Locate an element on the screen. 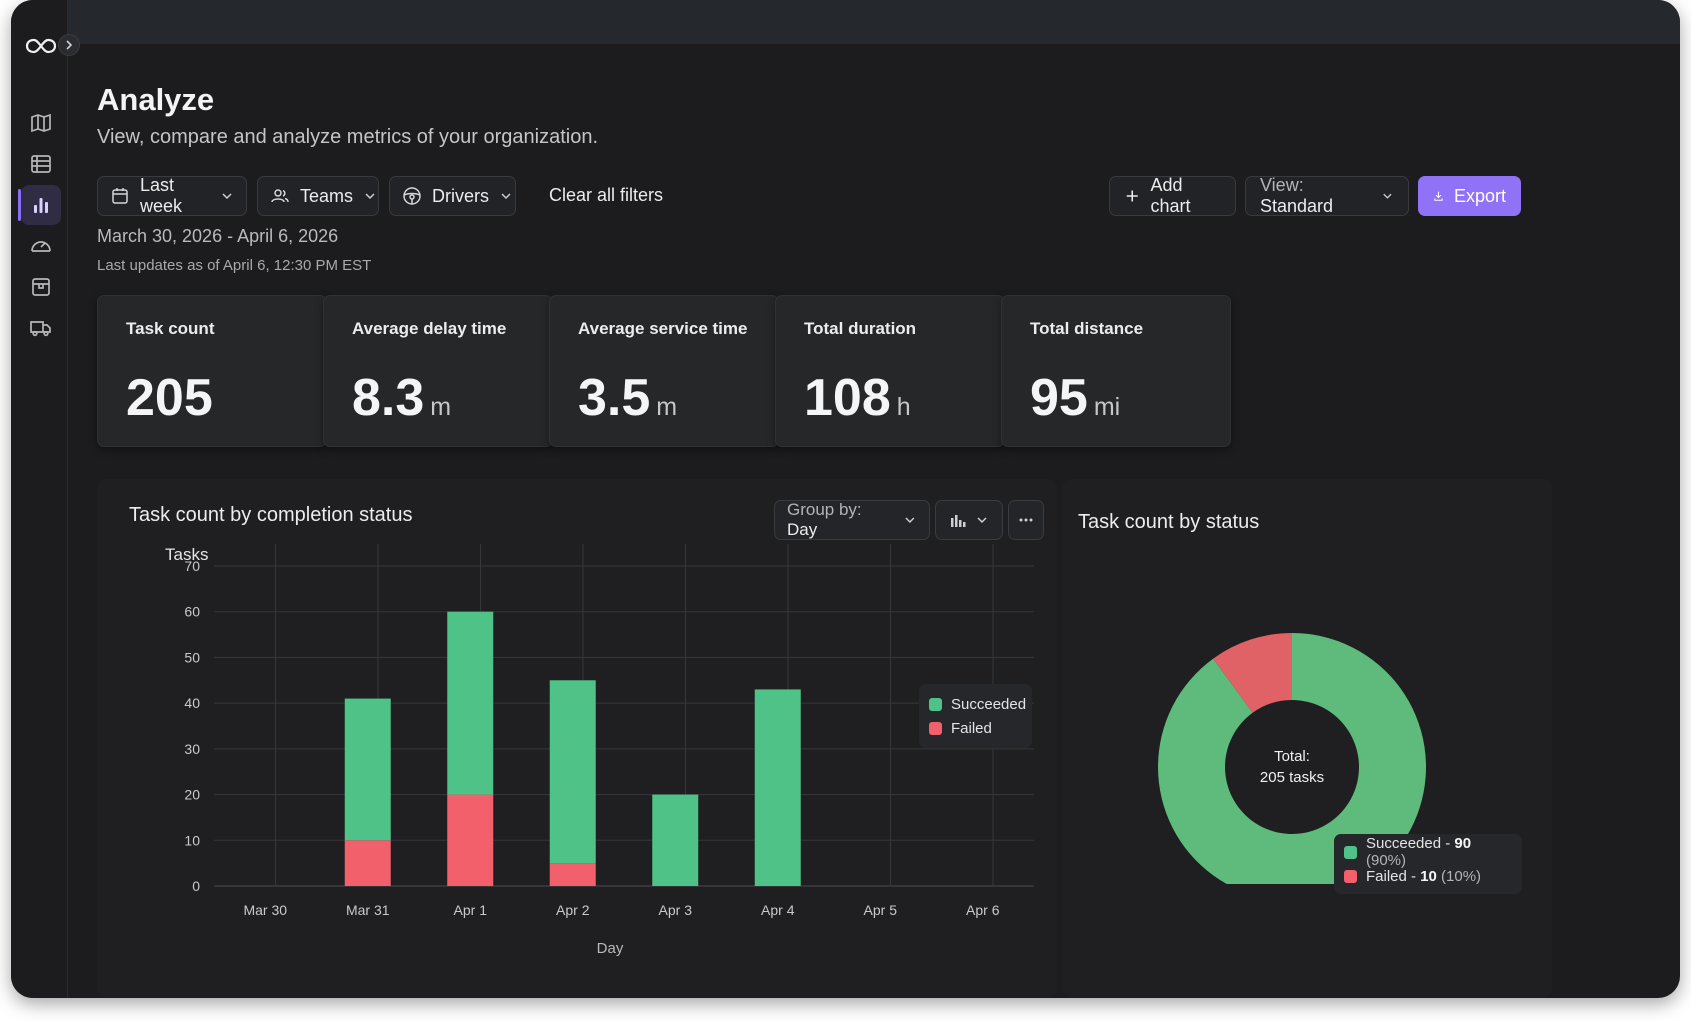 The width and height of the screenshot is (1691, 1021). bar-chart-title: Task count by completion status is located at coordinates (271, 515).